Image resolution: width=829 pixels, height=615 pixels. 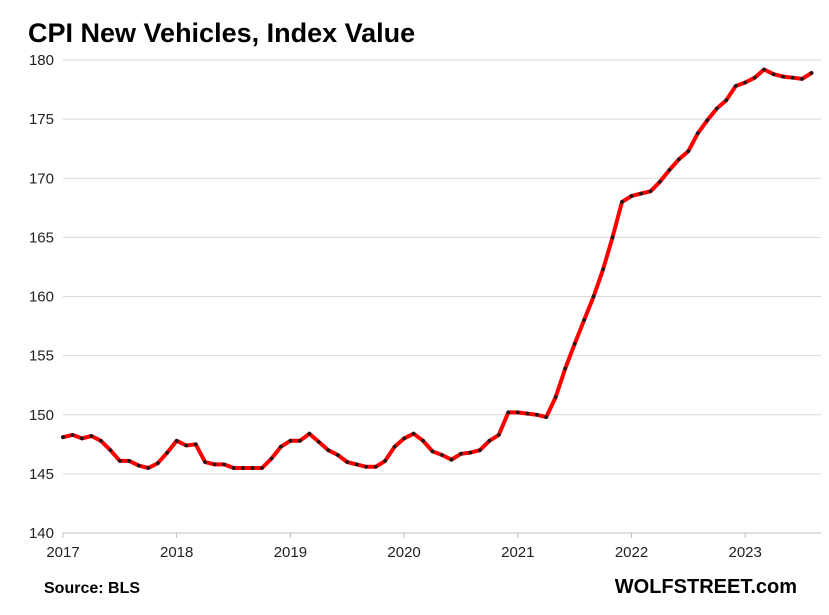 What do you see at coordinates (41, 474) in the screenshot?
I see `y-tick-label: 145` at bounding box center [41, 474].